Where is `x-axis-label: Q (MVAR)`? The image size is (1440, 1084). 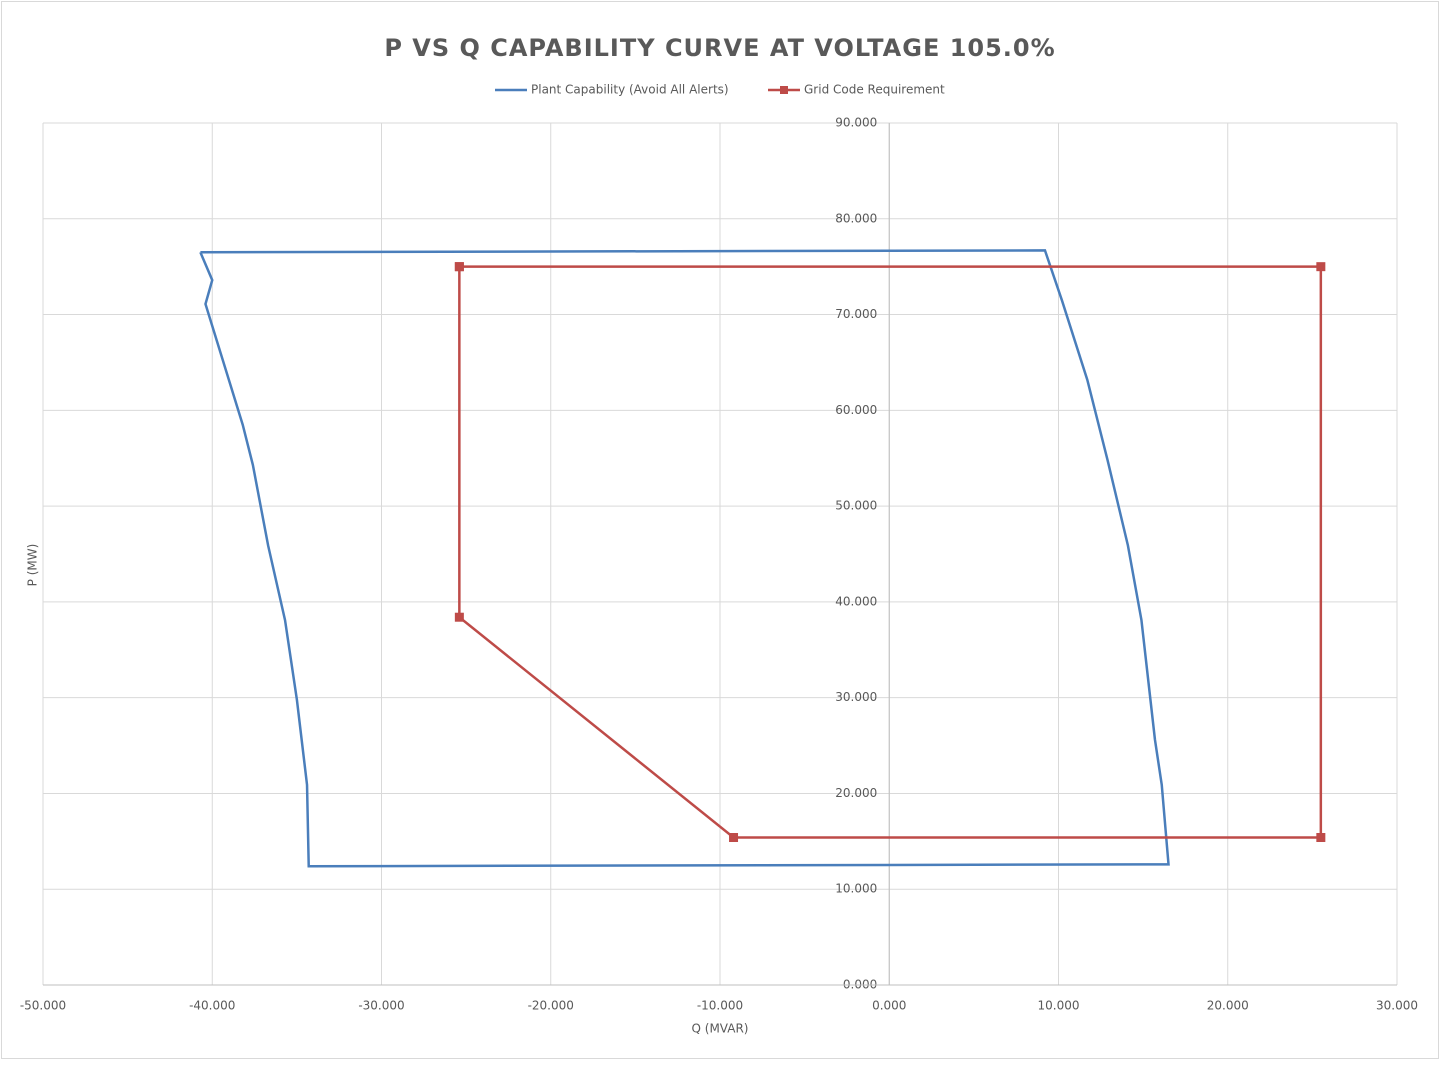 x-axis-label: Q (MVAR) is located at coordinates (720, 1029).